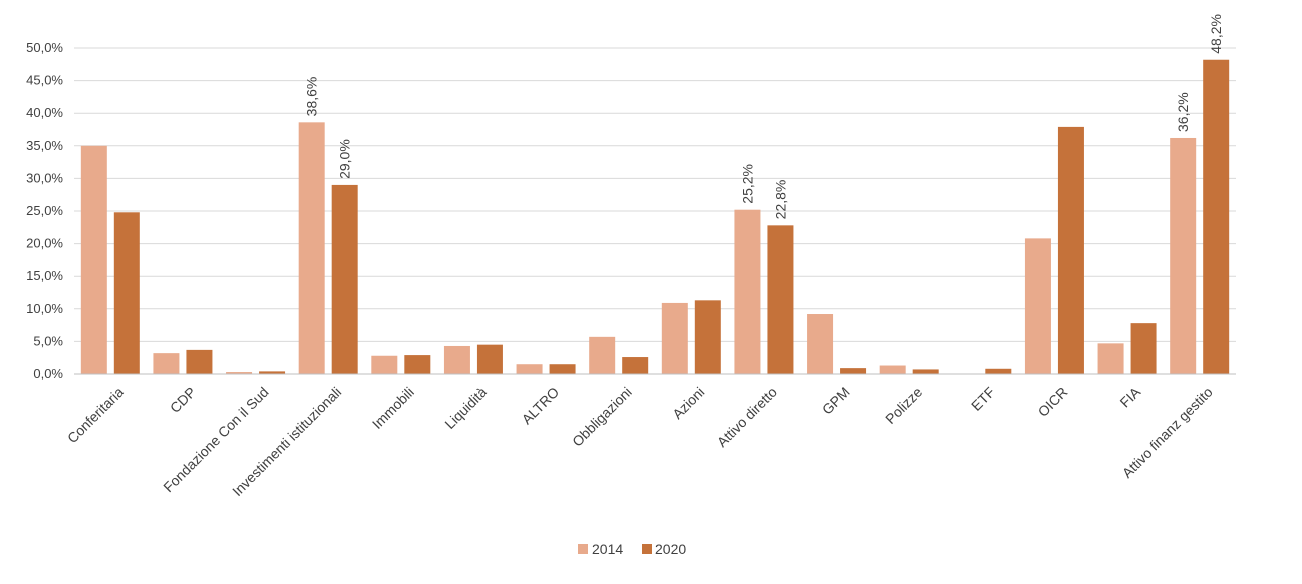  Describe the element at coordinates (780, 200) in the screenshot. I see `data-label-2020-9: 22,8%` at that location.